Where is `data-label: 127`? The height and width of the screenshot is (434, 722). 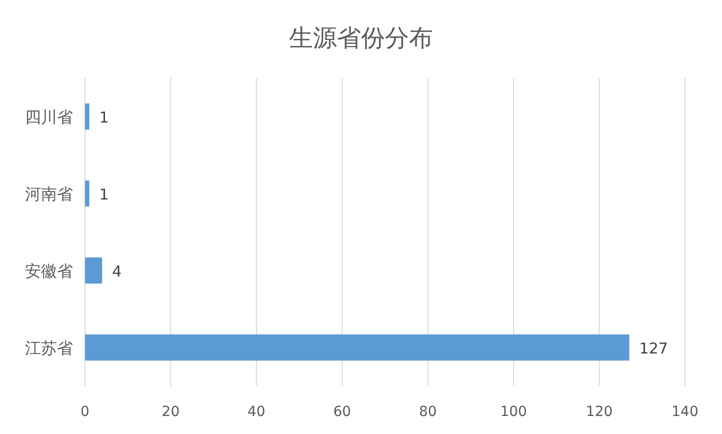 data-label: 127 is located at coordinates (653, 349).